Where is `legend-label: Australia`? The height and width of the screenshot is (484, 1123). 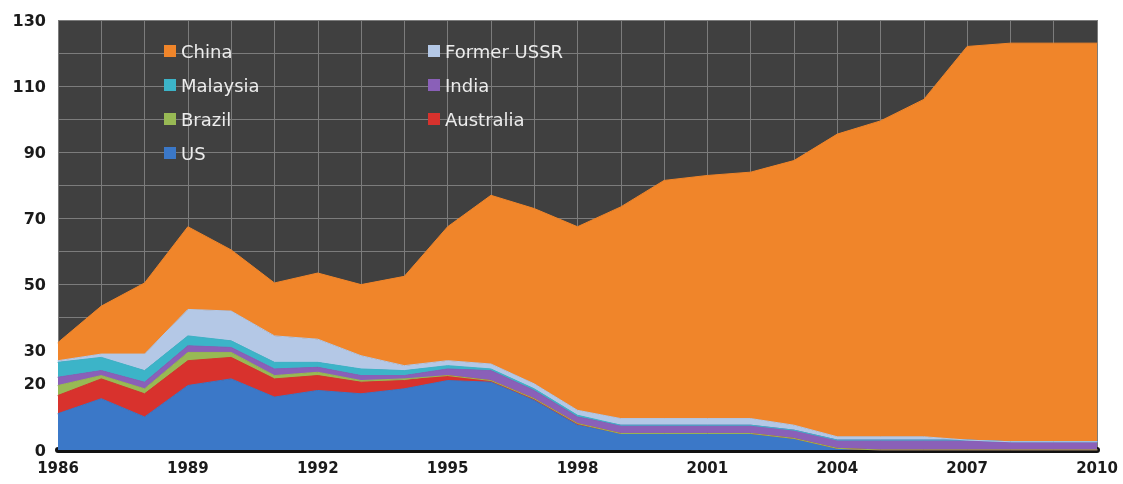 legend-label: Australia is located at coordinates (485, 119).